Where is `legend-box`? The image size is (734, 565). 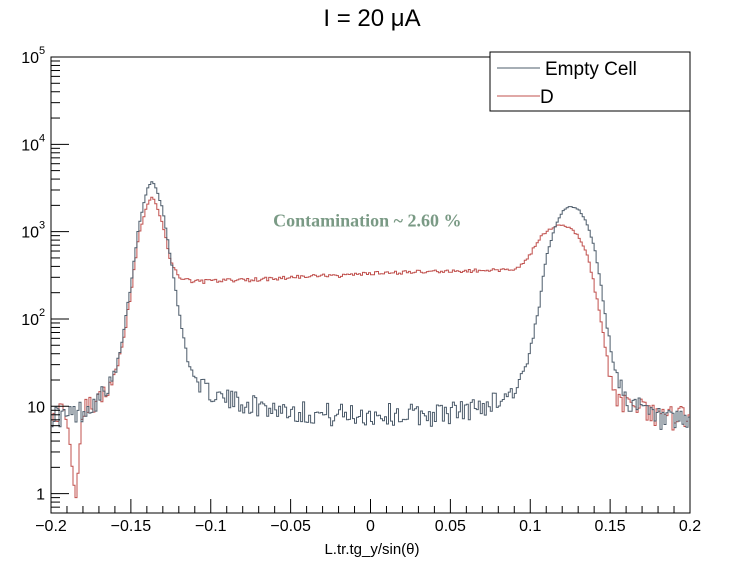
legend-box is located at coordinates (590, 81).